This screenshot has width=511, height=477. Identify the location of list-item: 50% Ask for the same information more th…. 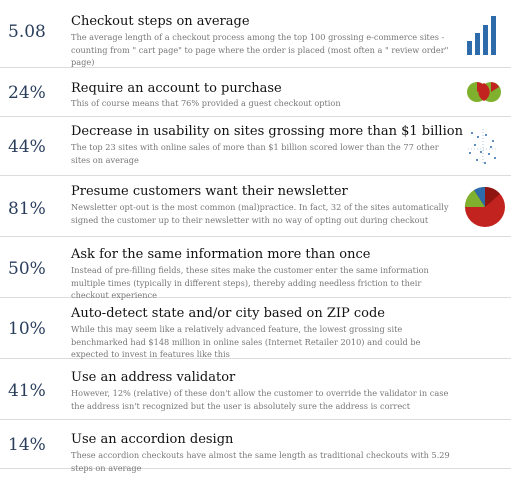
(255, 268).